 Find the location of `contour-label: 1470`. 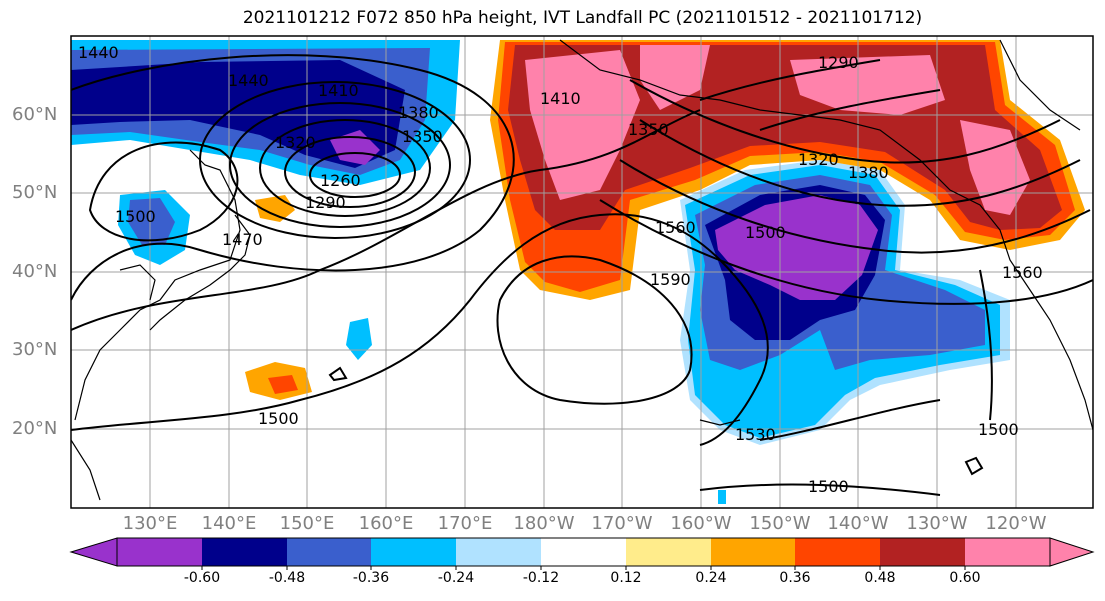

contour-label: 1470 is located at coordinates (242, 239).